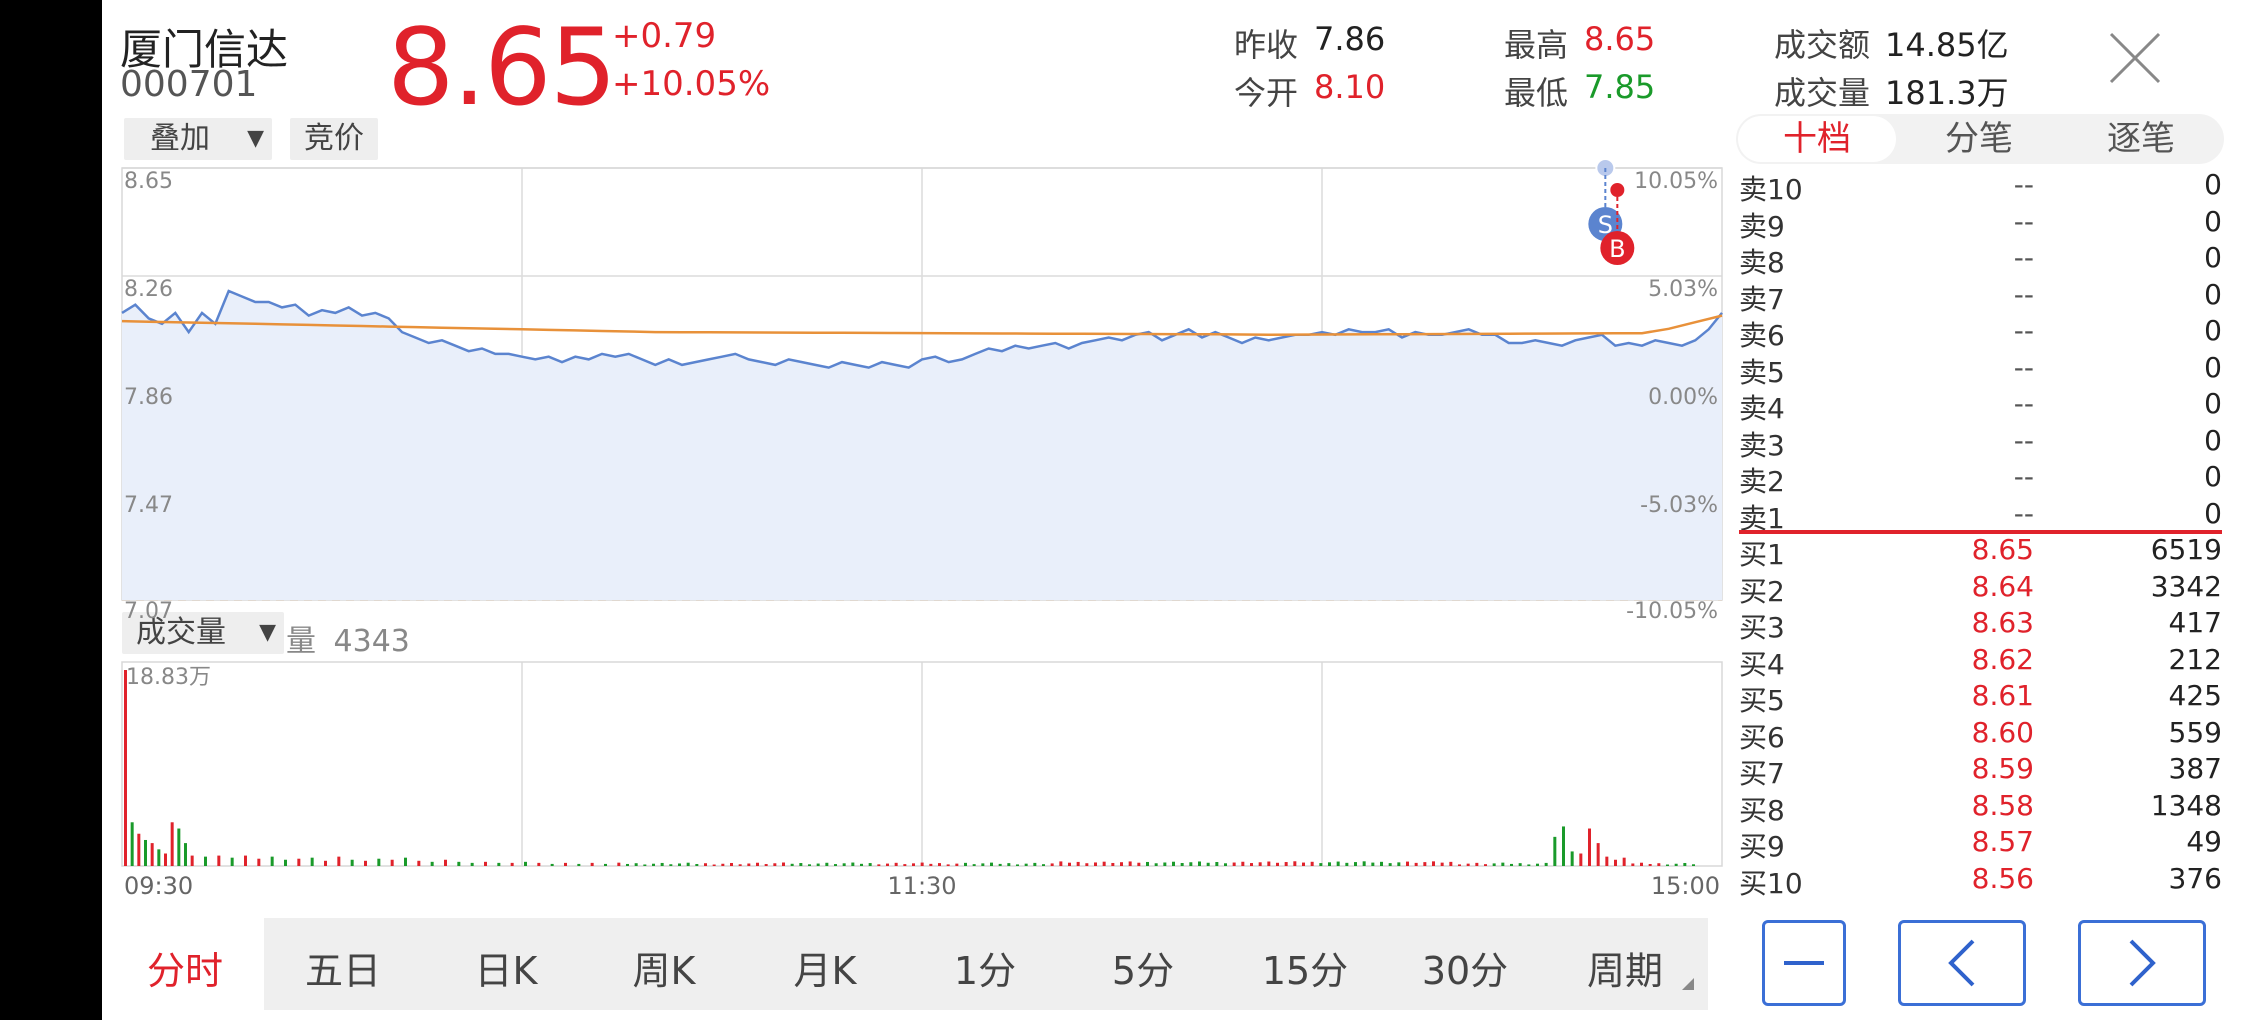  I want to click on level-volume: 212, so click(2195, 659).